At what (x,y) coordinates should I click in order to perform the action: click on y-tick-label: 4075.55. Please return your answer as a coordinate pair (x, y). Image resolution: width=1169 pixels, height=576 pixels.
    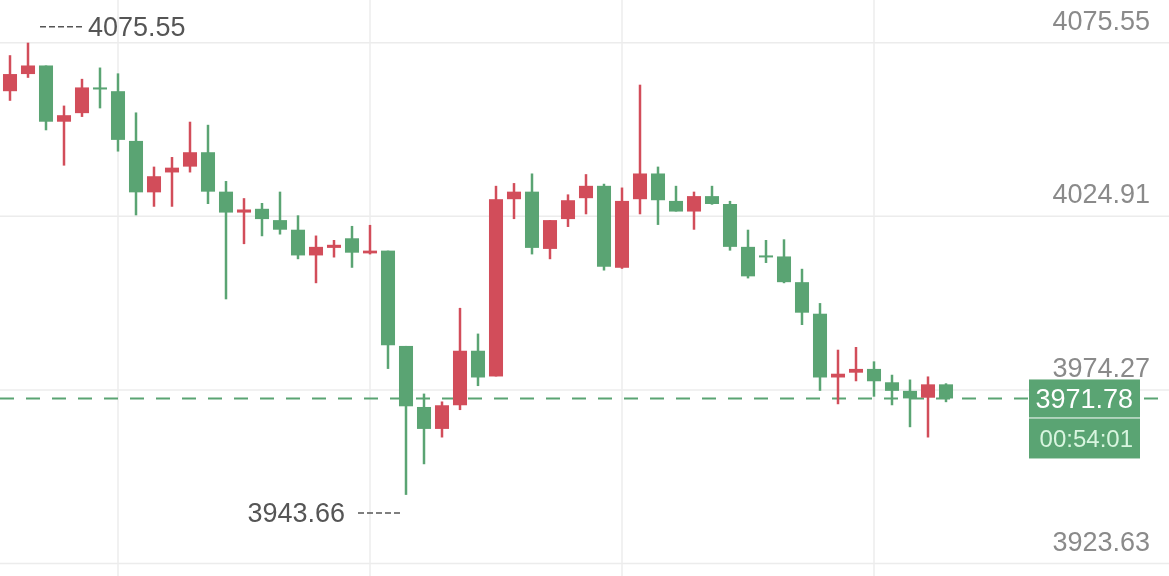
    Looking at the image, I should click on (1101, 20).